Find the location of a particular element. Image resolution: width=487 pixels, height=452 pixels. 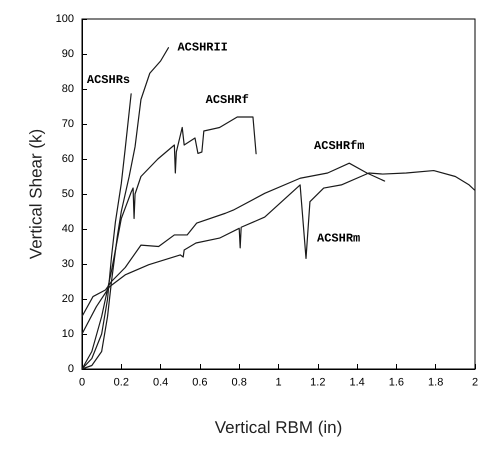

y-tick-label: 0 is located at coordinates (71, 369).